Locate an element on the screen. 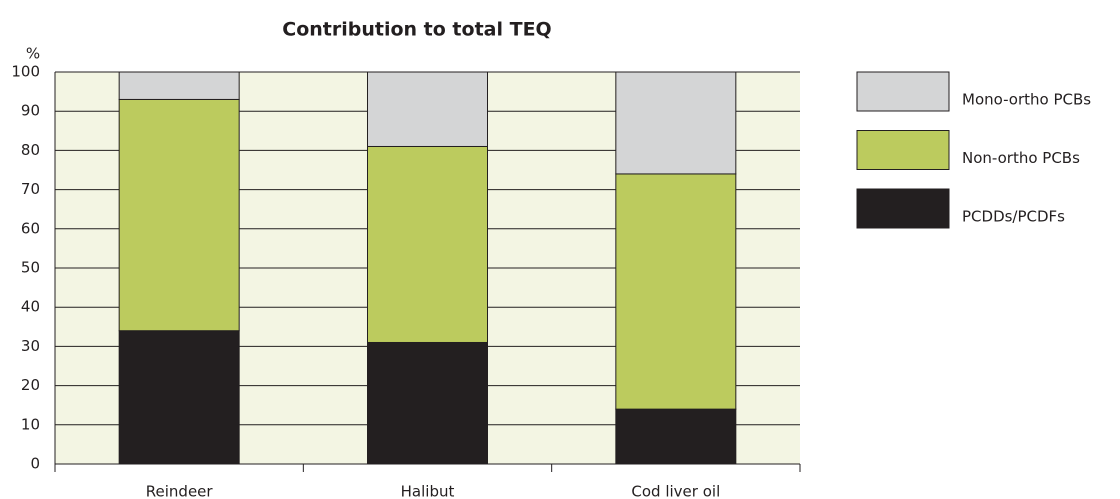  y-tick-label: 80 is located at coordinates (30, 150).